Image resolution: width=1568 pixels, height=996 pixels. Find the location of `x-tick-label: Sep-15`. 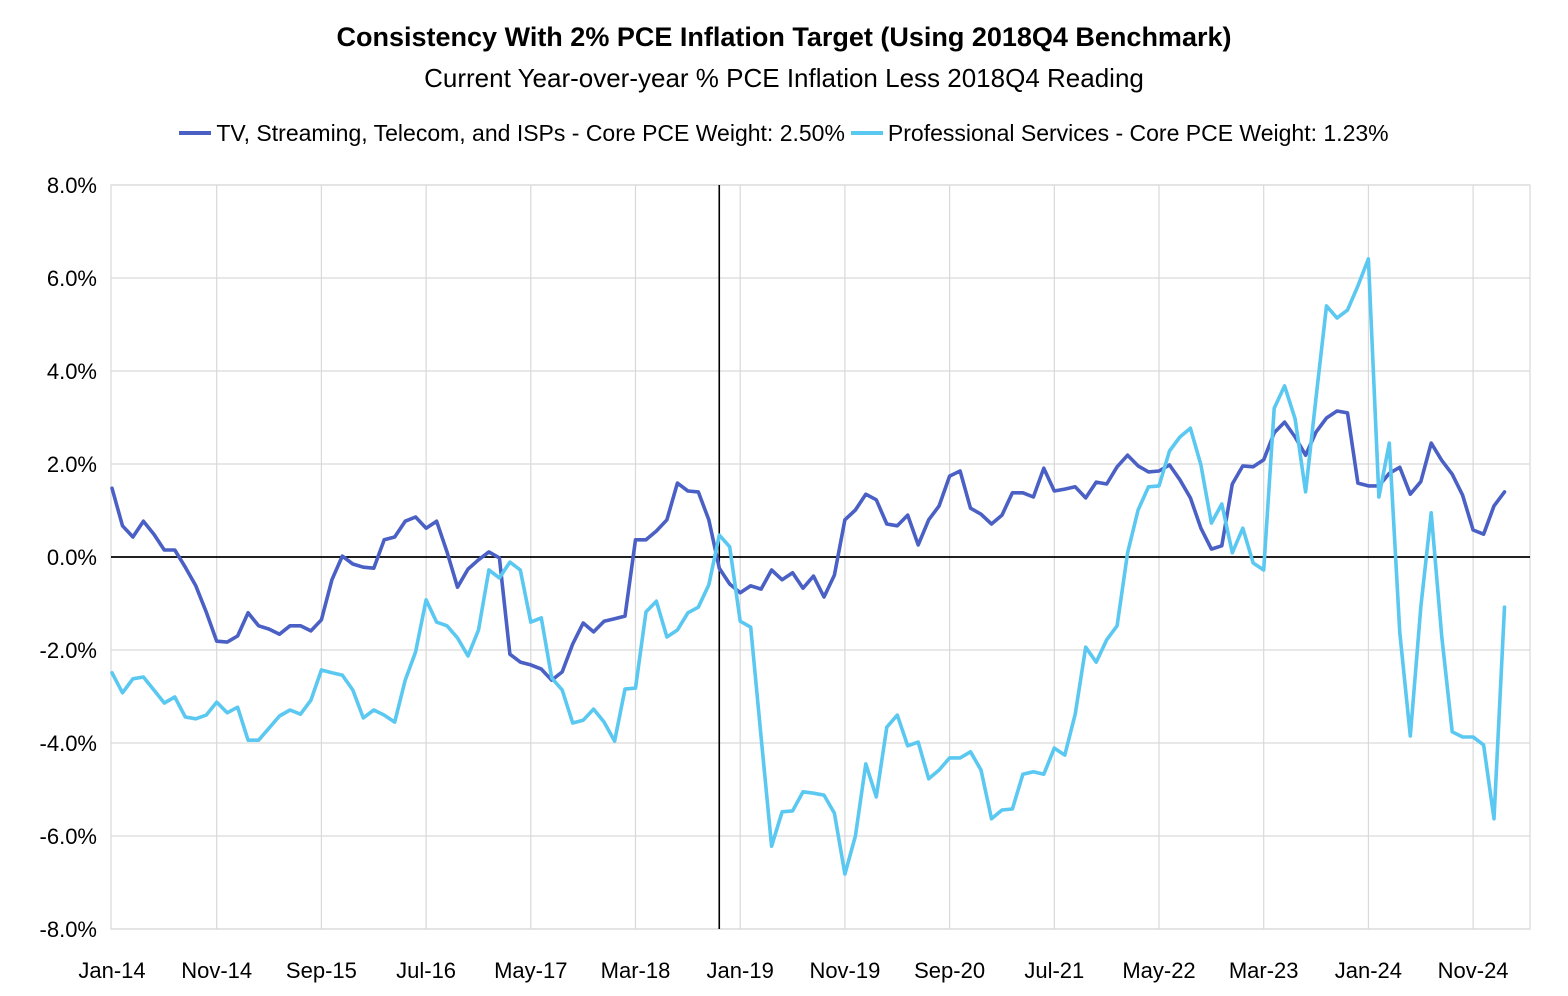

x-tick-label: Sep-15 is located at coordinates (321, 970).